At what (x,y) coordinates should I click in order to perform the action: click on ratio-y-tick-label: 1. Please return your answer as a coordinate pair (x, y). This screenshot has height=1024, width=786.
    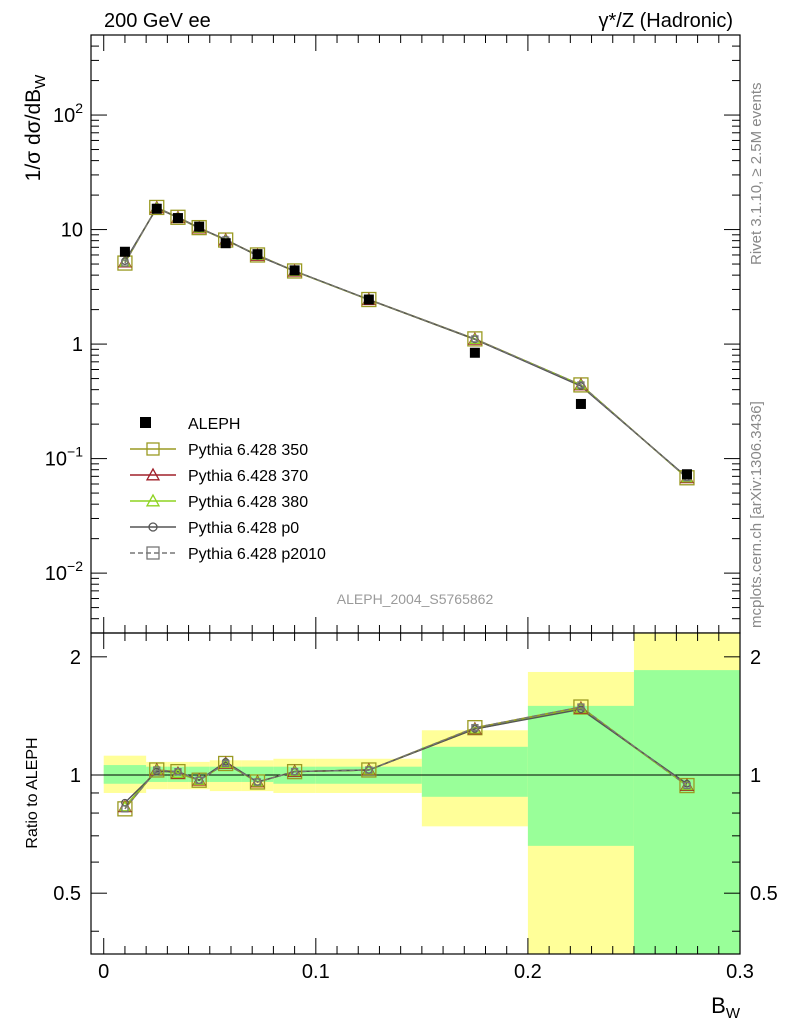
    Looking at the image, I should click on (75, 776).